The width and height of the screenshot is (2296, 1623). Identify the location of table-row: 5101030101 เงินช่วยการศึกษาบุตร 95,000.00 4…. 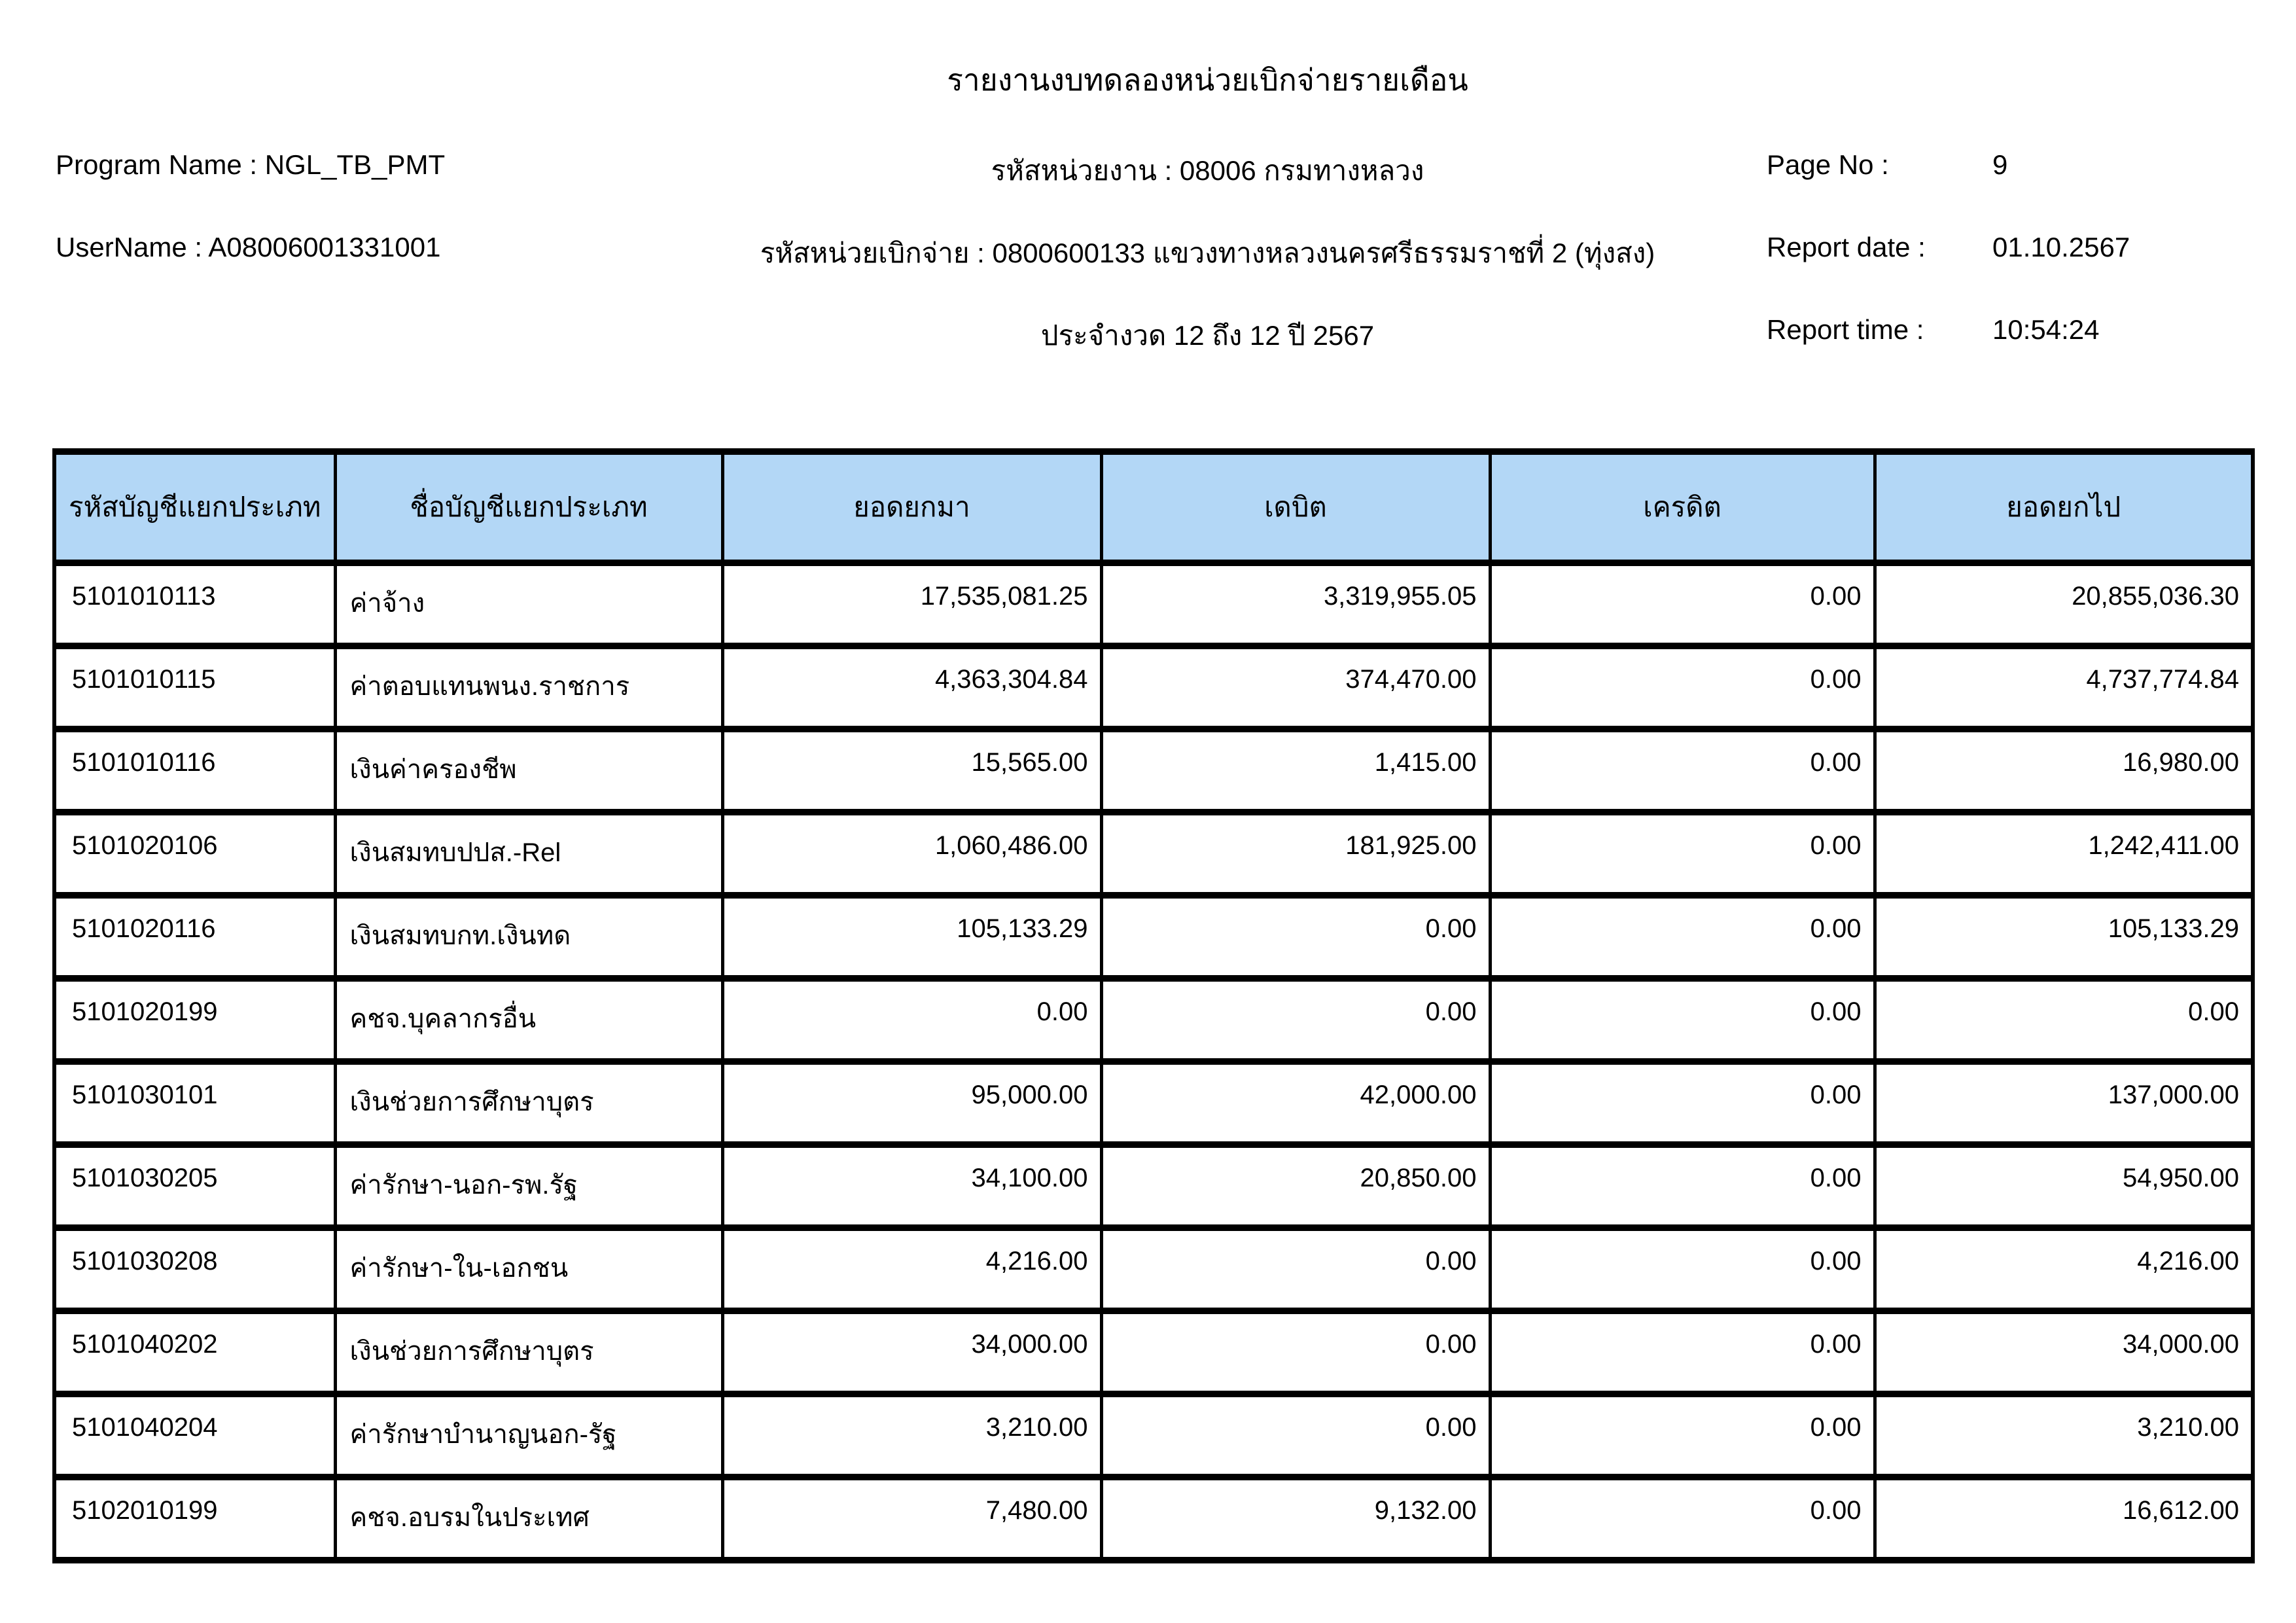
(1153, 1103).